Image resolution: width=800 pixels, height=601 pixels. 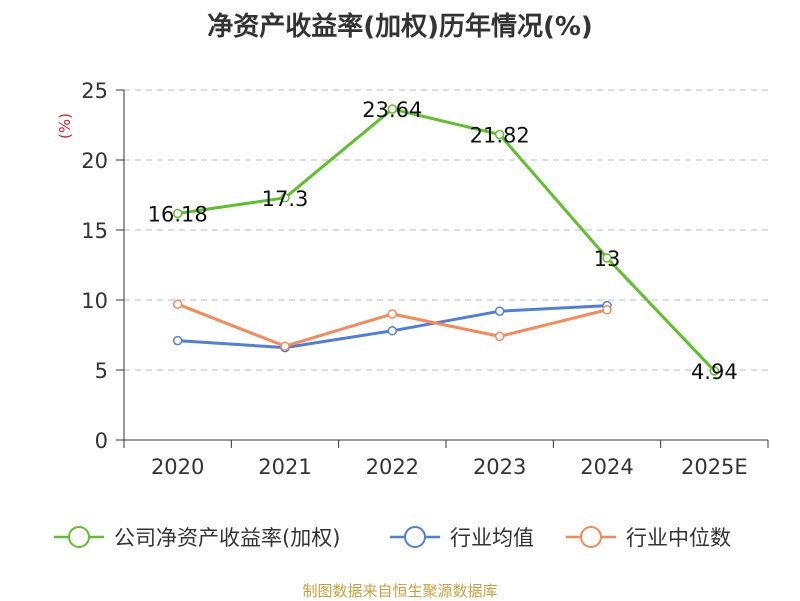 What do you see at coordinates (94, 161) in the screenshot?
I see `y-tick-label: 20` at bounding box center [94, 161].